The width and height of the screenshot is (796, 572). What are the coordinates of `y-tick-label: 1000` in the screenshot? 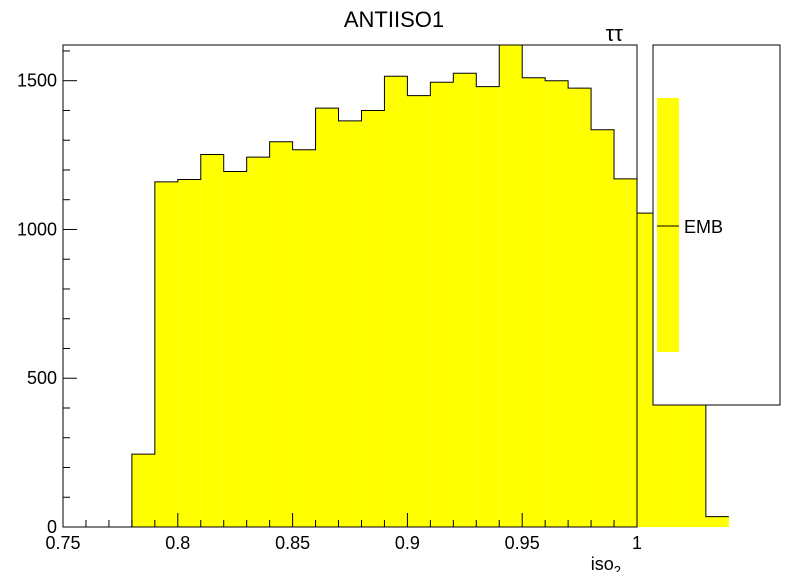 It's located at (37, 229).